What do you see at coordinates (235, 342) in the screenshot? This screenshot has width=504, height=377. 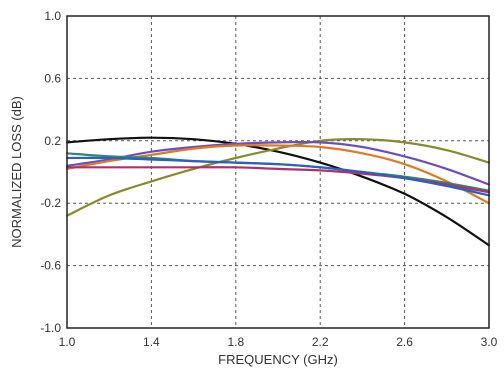 I see `x-tick-label: 1.8` at bounding box center [235, 342].